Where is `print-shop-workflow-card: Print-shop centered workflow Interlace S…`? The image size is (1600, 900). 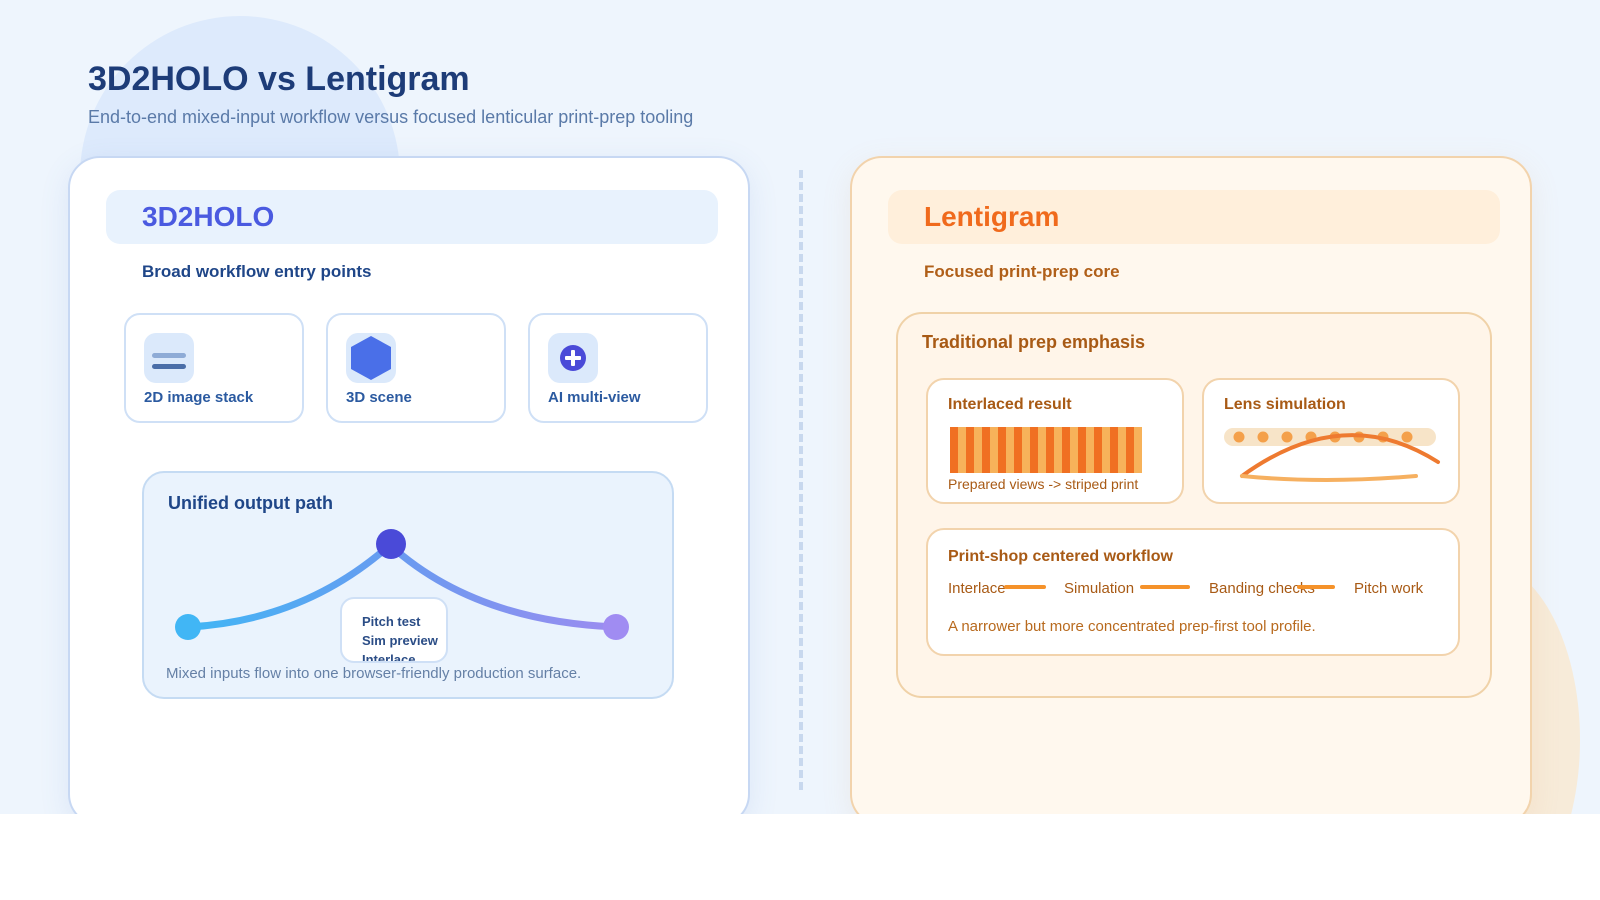 print-shop-workflow-card: Print-shop centered workflow Interlace S… is located at coordinates (1193, 592).